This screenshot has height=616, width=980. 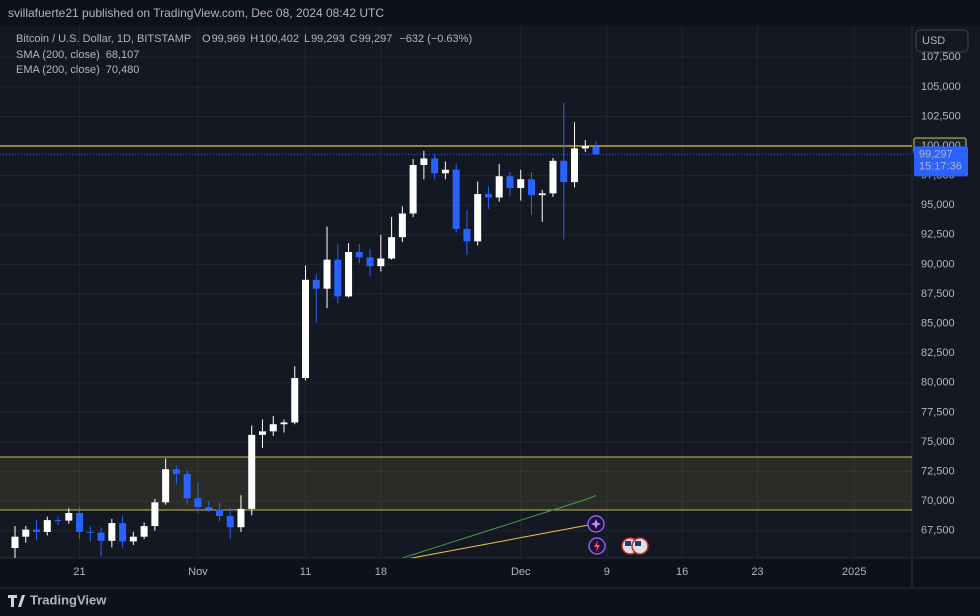 What do you see at coordinates (618, 535) in the screenshot?
I see `event-icons` at bounding box center [618, 535].